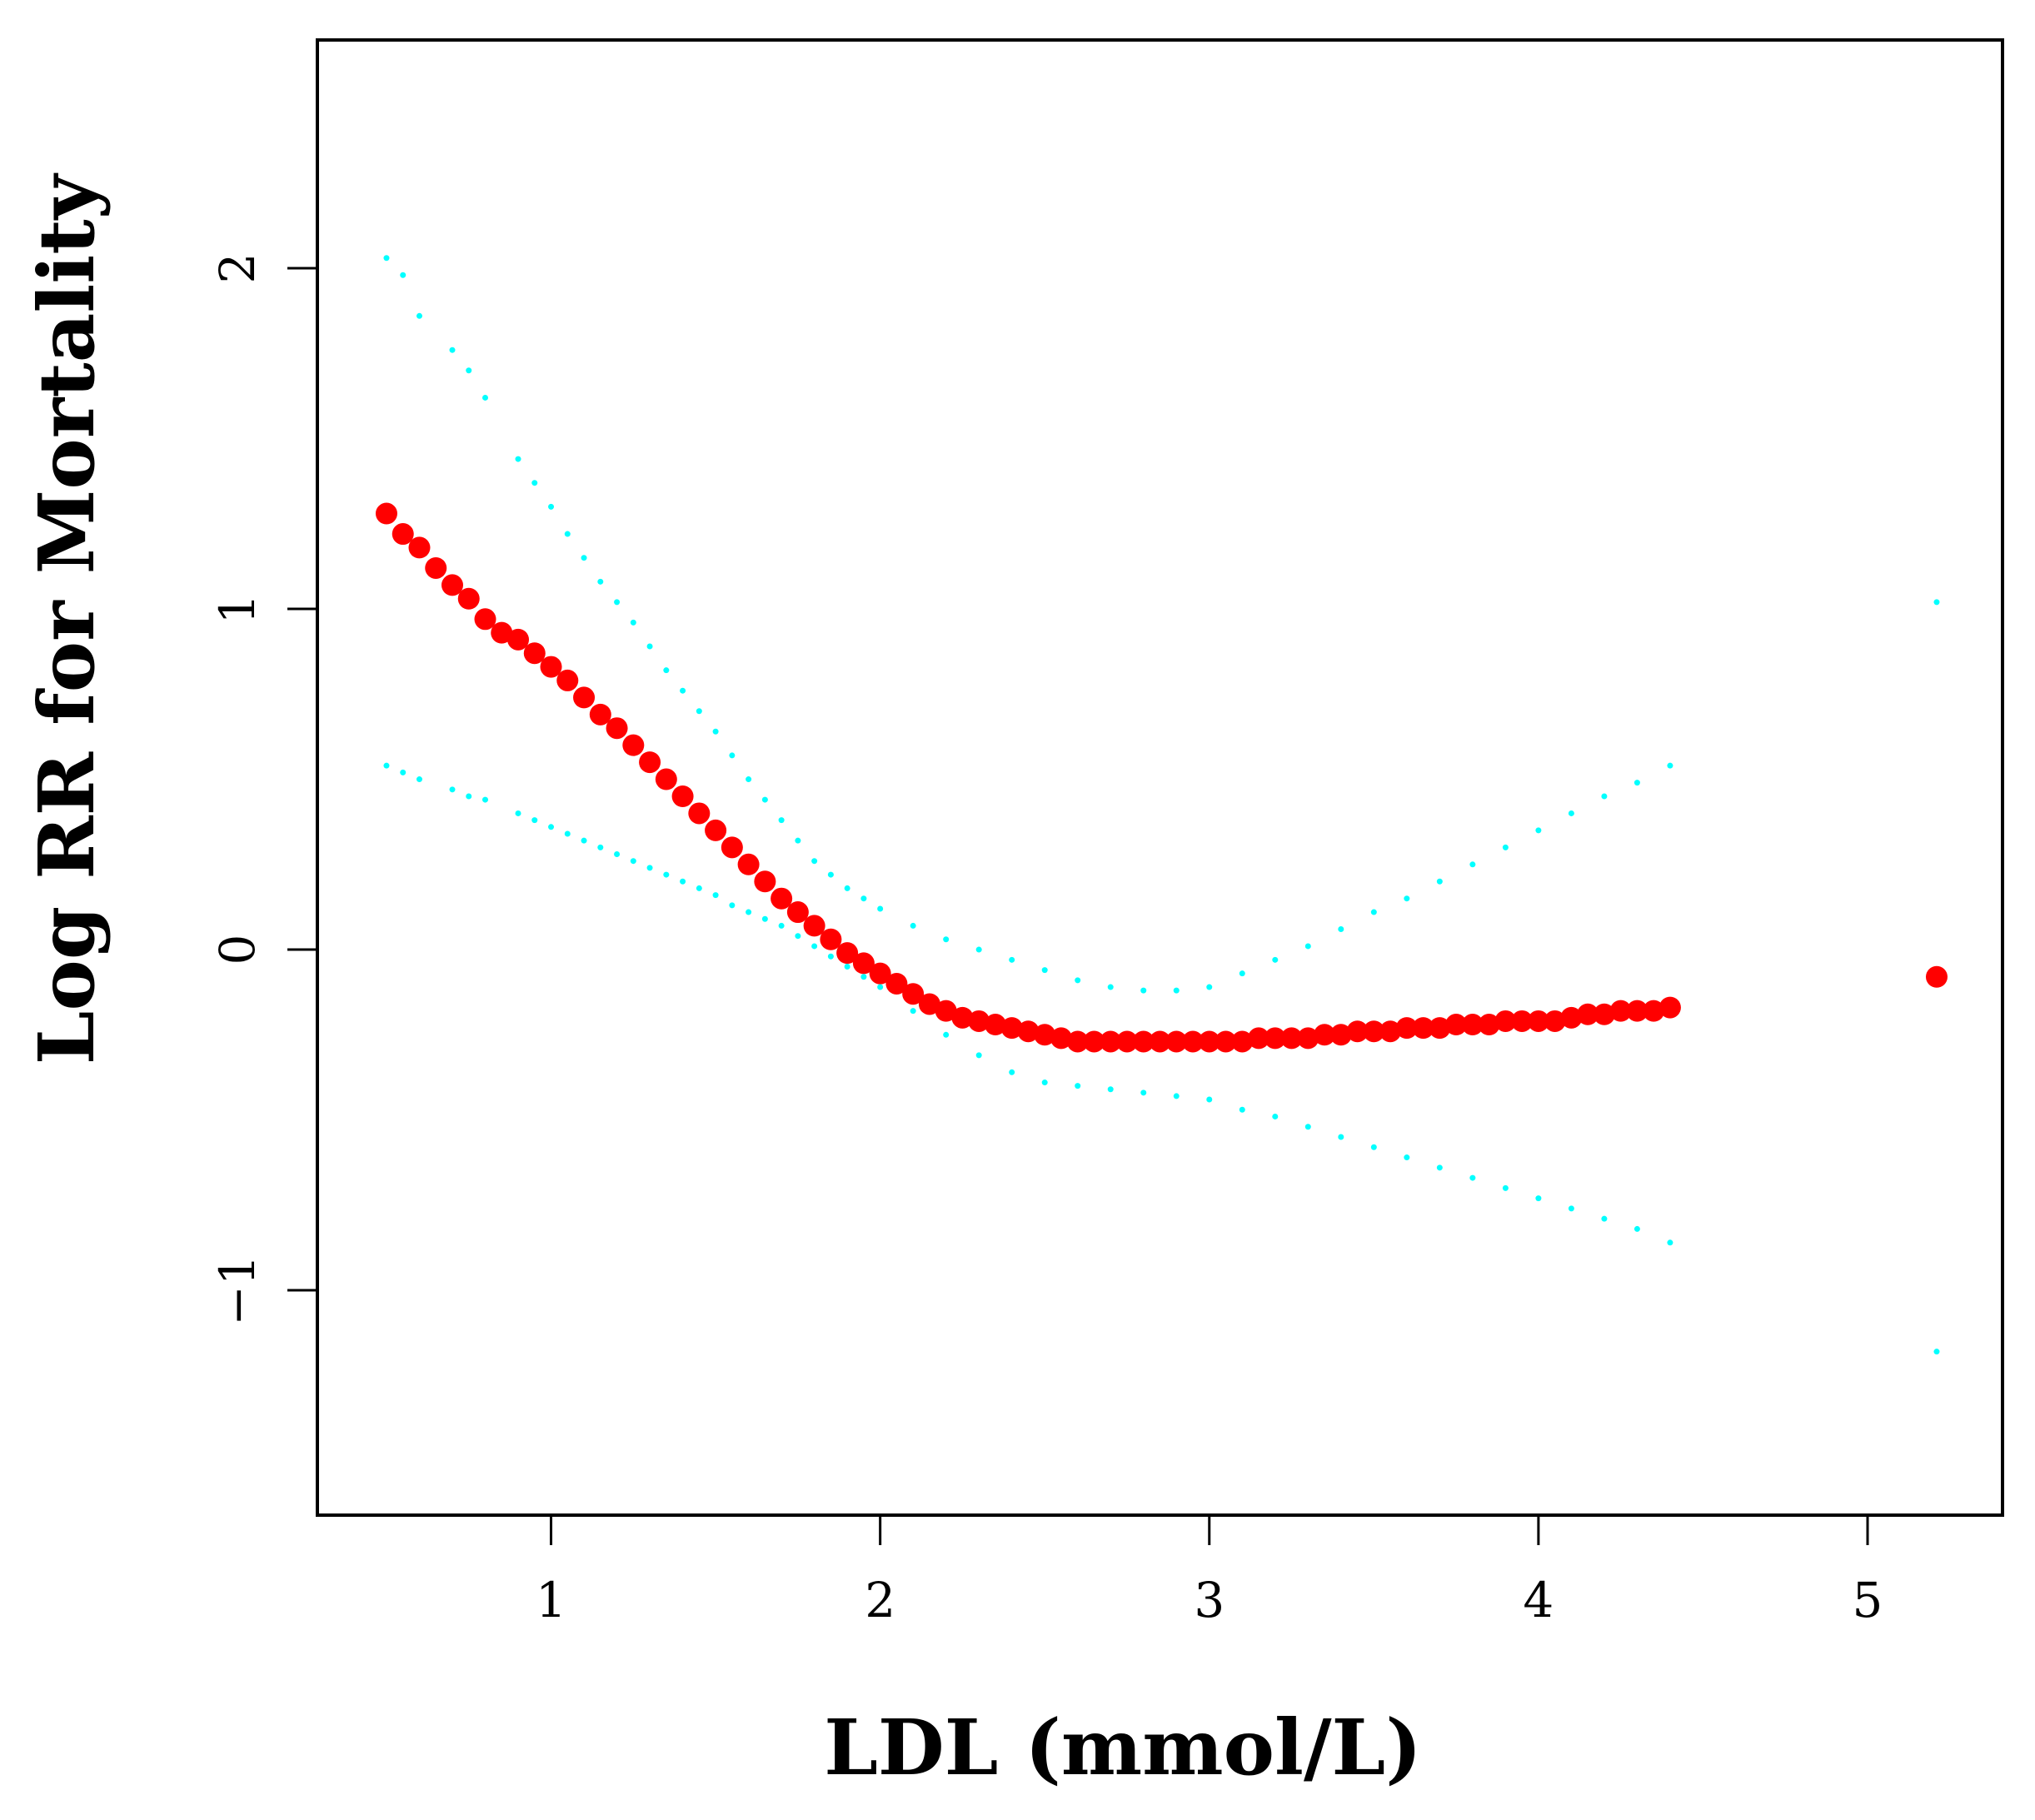 This screenshot has height=1820, width=2035. Describe the element at coordinates (237, 950) in the screenshot. I see `y-tick-label: 0` at that location.